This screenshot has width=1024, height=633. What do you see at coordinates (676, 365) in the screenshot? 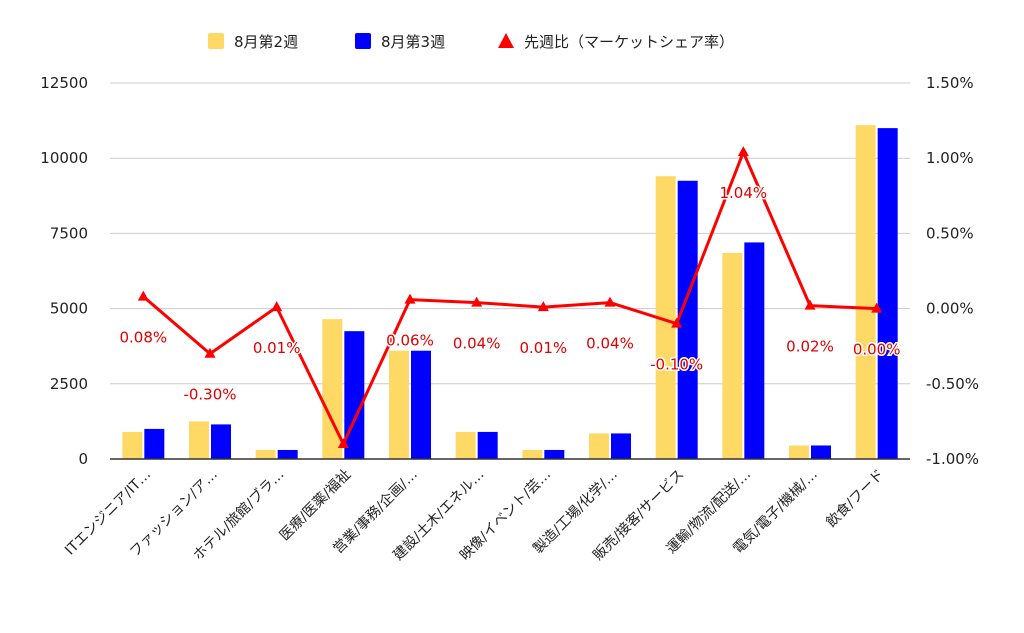
I see `data-label: -0.10%` at bounding box center [676, 365].